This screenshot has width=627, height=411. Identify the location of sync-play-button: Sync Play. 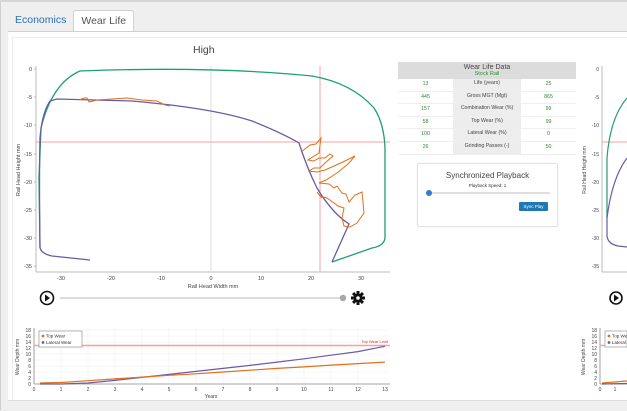
(533, 206).